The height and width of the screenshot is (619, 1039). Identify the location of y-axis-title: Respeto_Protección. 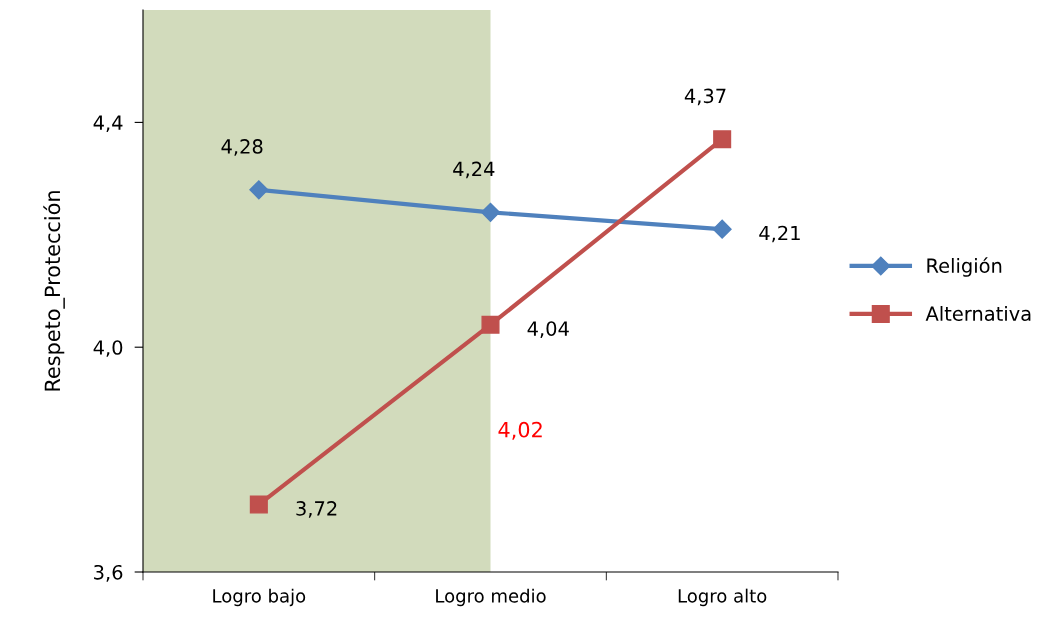
(54, 291).